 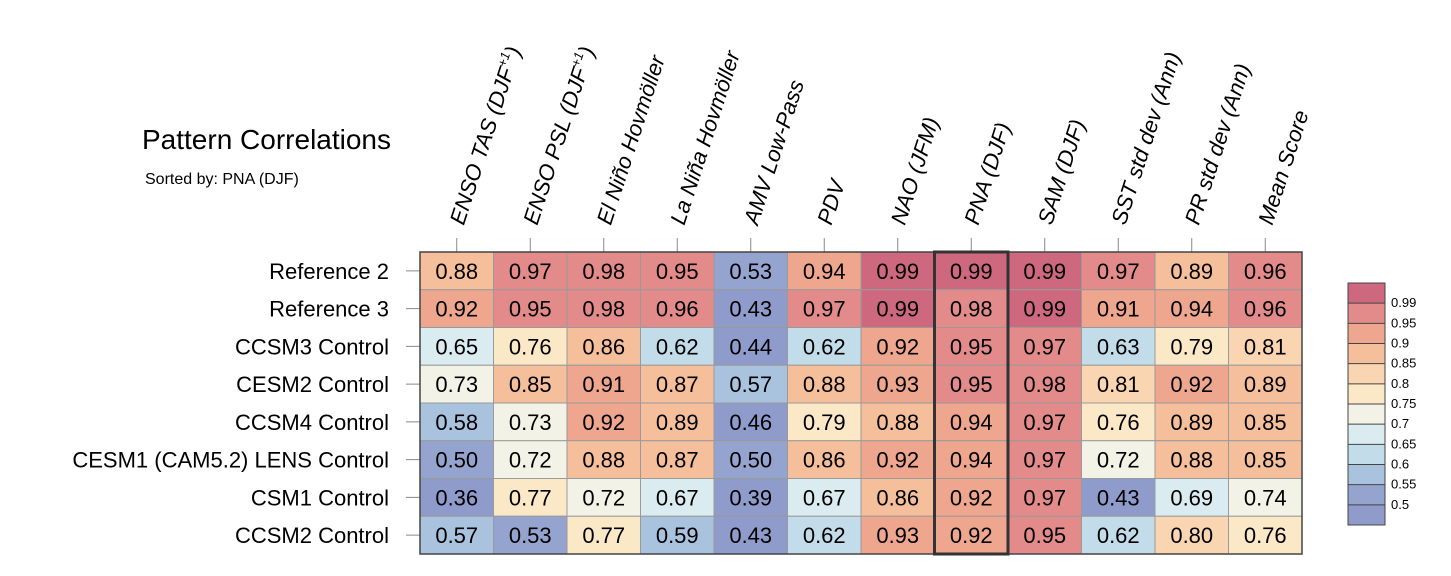 What do you see at coordinates (1145, 138) in the screenshot?
I see `column-label-sst-std-dev-ann: SST std dev (Ann)` at bounding box center [1145, 138].